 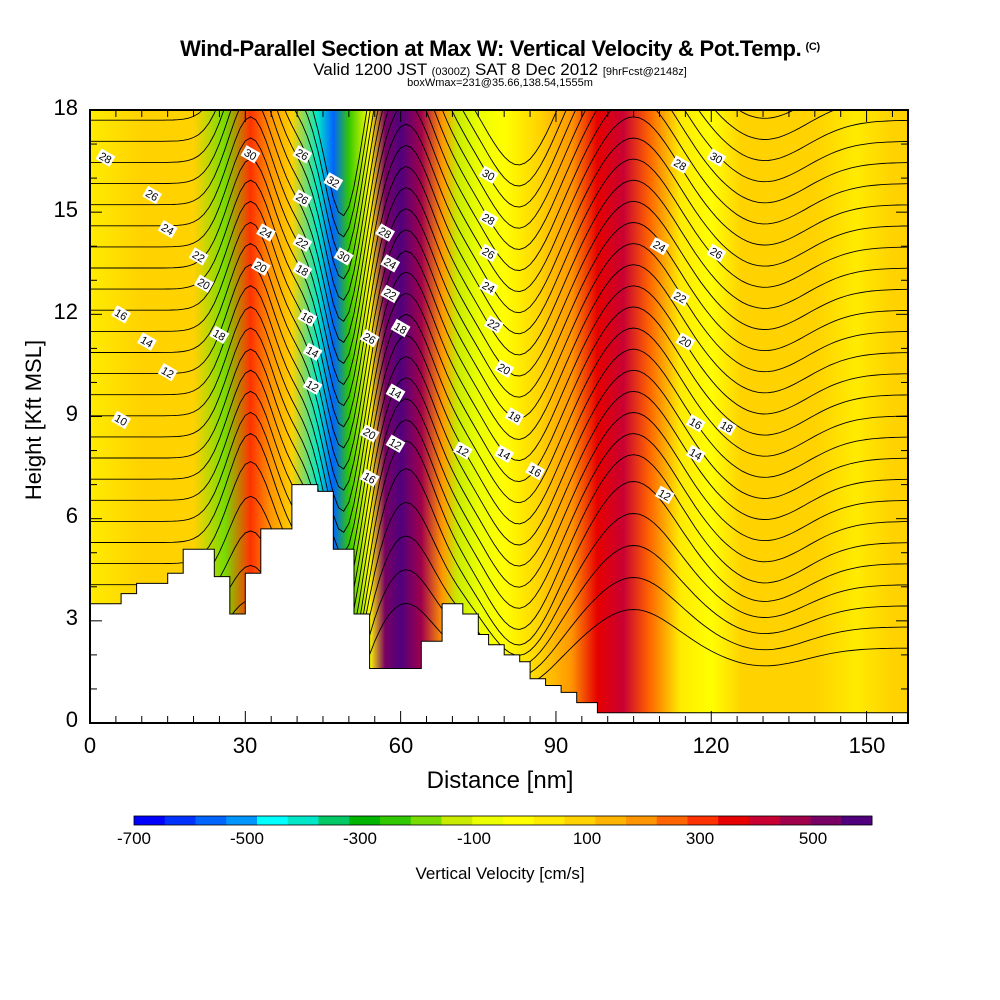 What do you see at coordinates (711, 745) in the screenshot?
I see `x-tick-label: 120` at bounding box center [711, 745].